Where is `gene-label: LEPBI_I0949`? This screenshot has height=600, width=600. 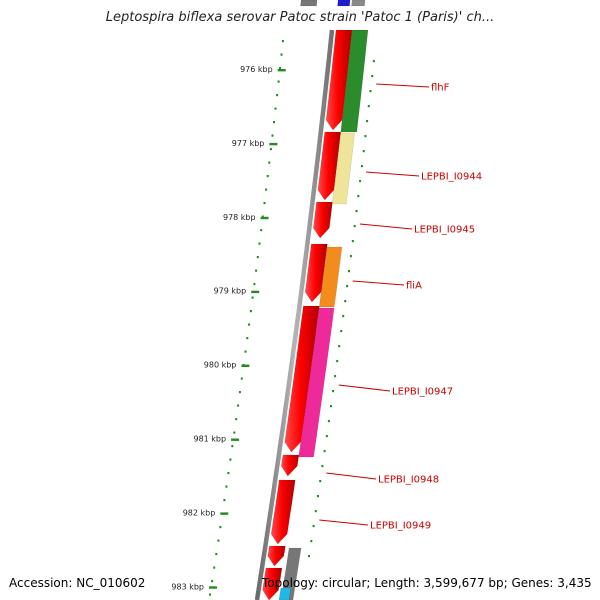
gene-label: LEPBI_I0949 is located at coordinates (400, 526).